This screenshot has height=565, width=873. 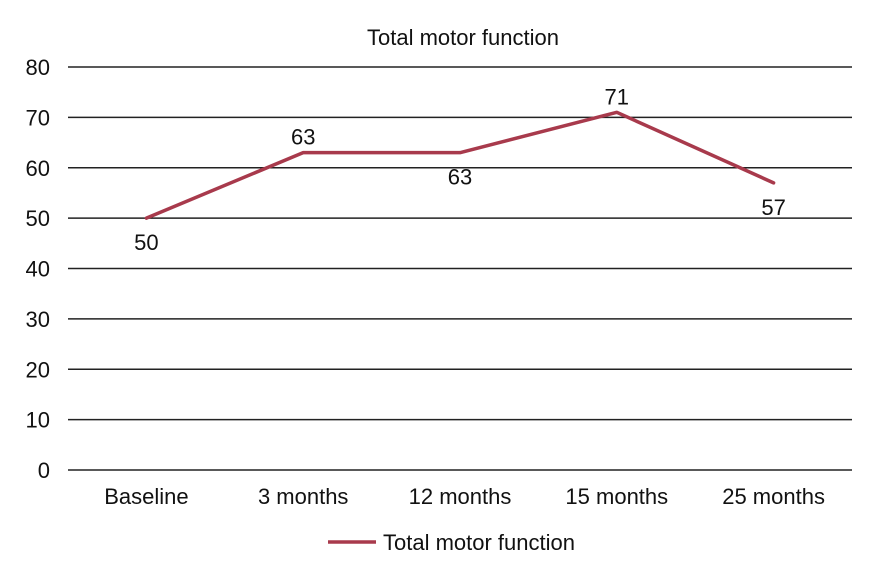 I want to click on chart-title: Total motor function, so click(x=463, y=37).